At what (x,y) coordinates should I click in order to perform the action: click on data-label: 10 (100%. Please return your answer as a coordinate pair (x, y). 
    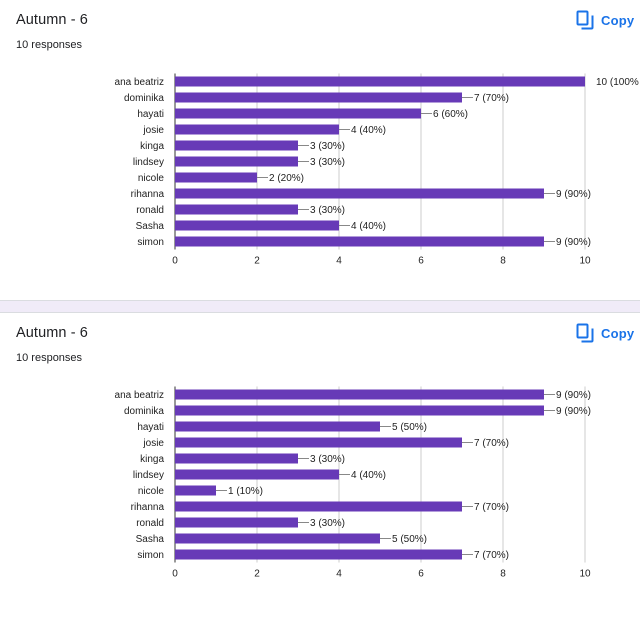
    Looking at the image, I should click on (617, 82).